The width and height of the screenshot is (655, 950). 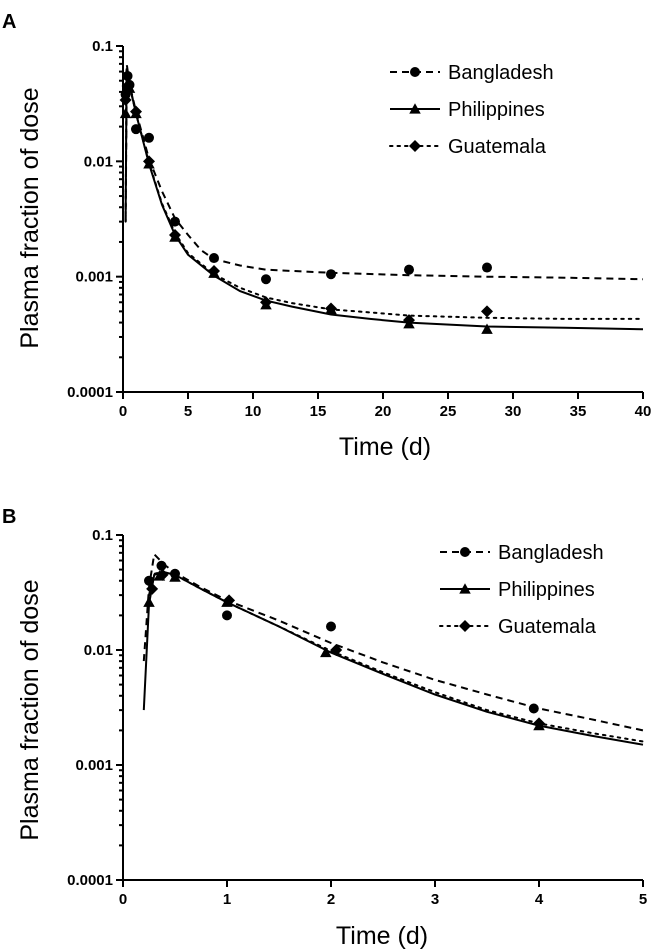 I want to click on panel-b-x-tick-label: 4, so click(x=539, y=899).